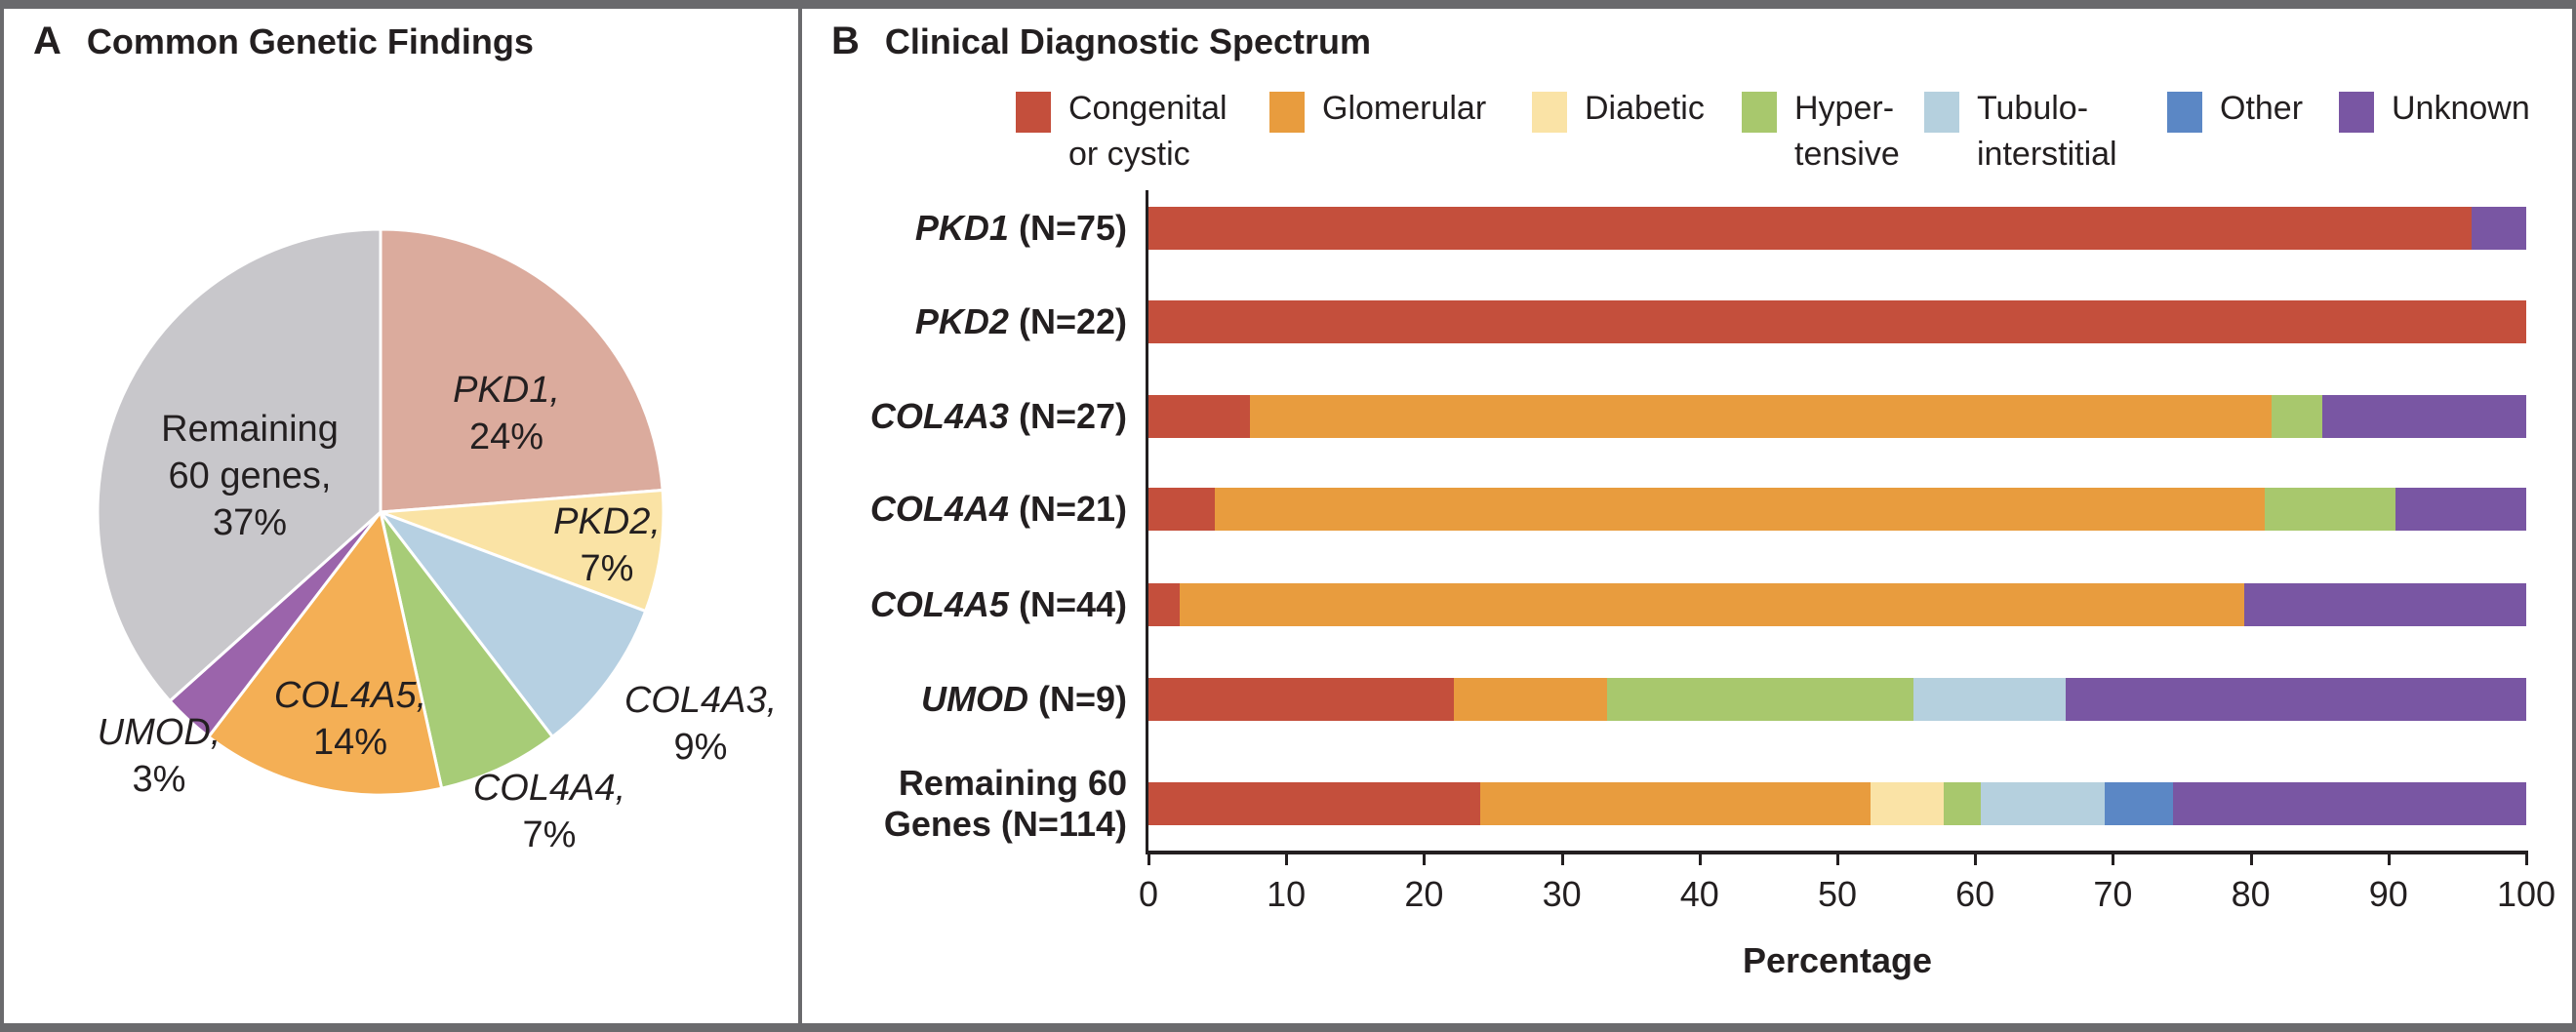 This screenshot has width=2576, height=1032. What do you see at coordinates (506, 437) in the screenshot?
I see `pie-label-line: 24%` at bounding box center [506, 437].